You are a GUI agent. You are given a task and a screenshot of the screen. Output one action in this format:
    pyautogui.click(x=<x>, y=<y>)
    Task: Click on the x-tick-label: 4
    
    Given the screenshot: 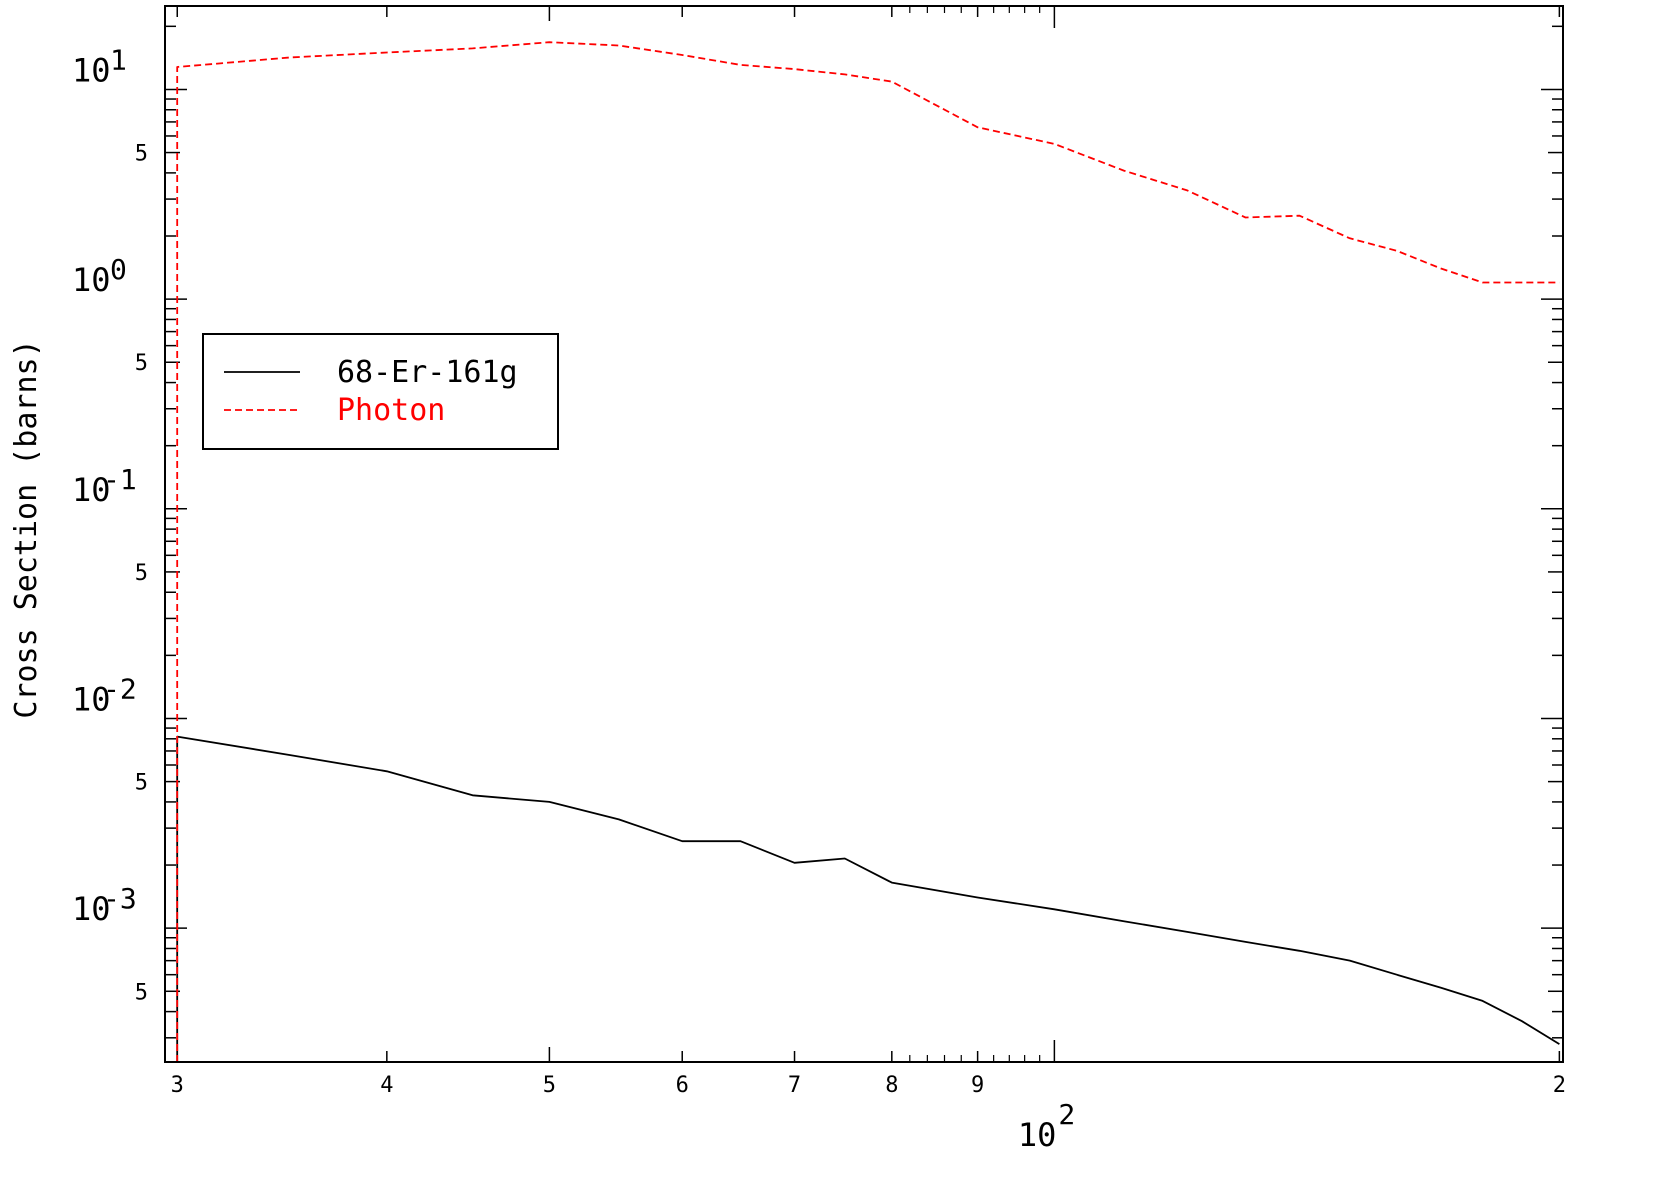 What is the action you would take?
    pyautogui.click(x=386, y=1085)
    